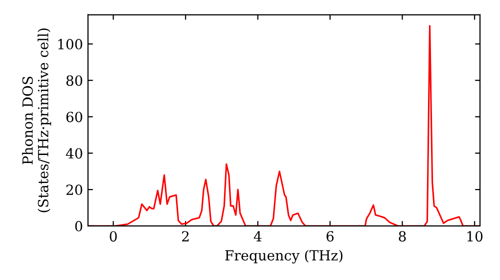  I want to click on y-tick-label: 80, so click(74, 80).